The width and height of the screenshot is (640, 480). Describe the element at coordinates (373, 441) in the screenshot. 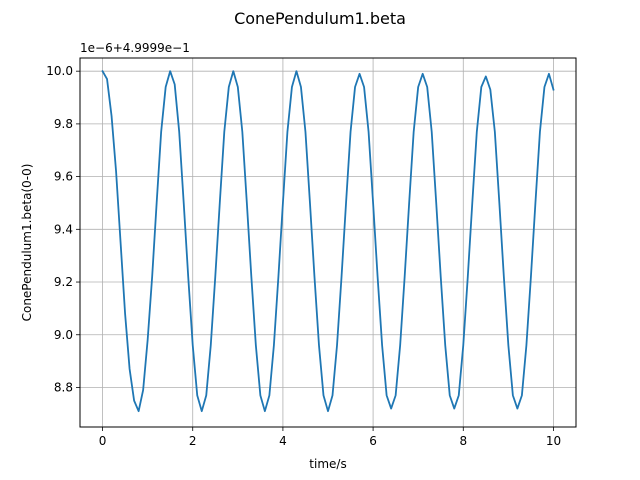

I see `x-tick-label: 6` at that location.